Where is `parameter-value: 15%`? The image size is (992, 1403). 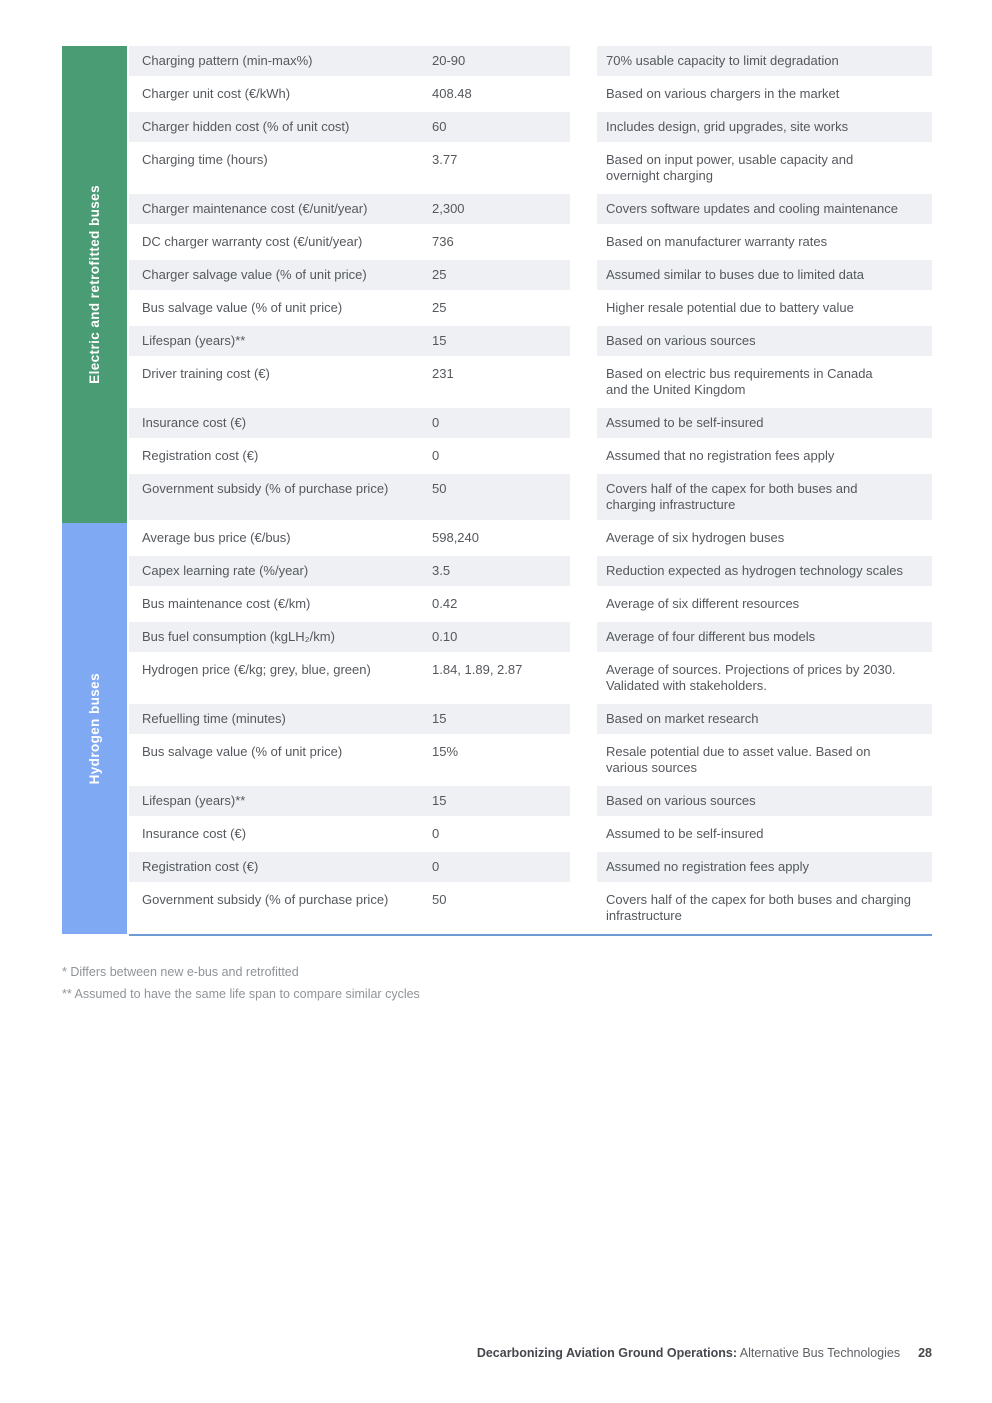
parameter-value: 15% is located at coordinates (445, 751).